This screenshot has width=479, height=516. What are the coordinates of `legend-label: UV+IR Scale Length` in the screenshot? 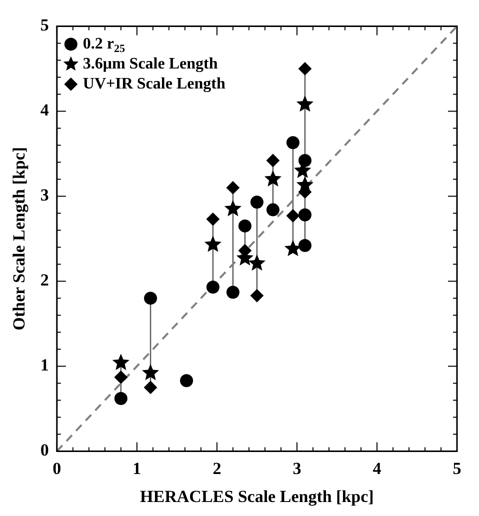 It's located at (154, 83).